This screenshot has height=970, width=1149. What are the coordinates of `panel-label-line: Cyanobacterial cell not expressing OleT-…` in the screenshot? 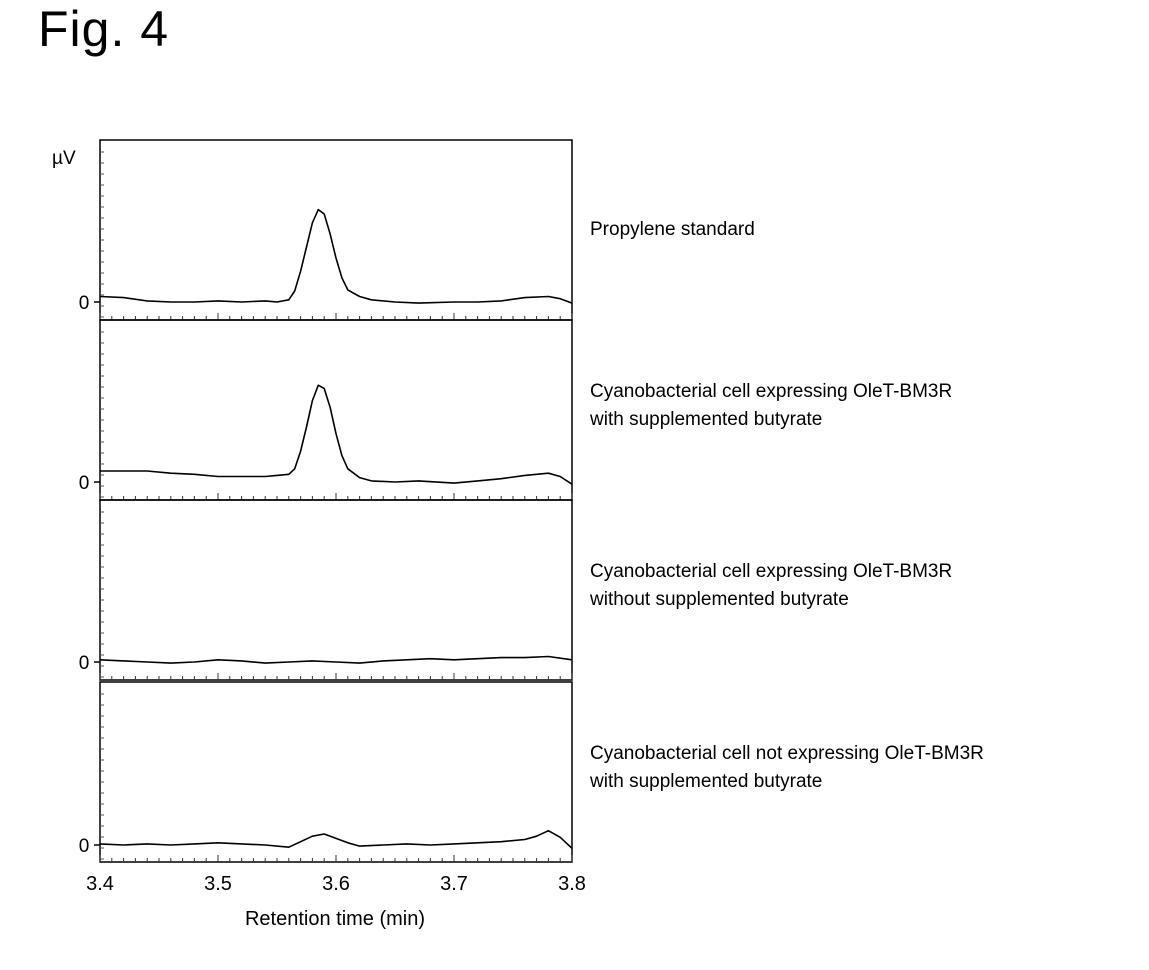 It's located at (787, 754).